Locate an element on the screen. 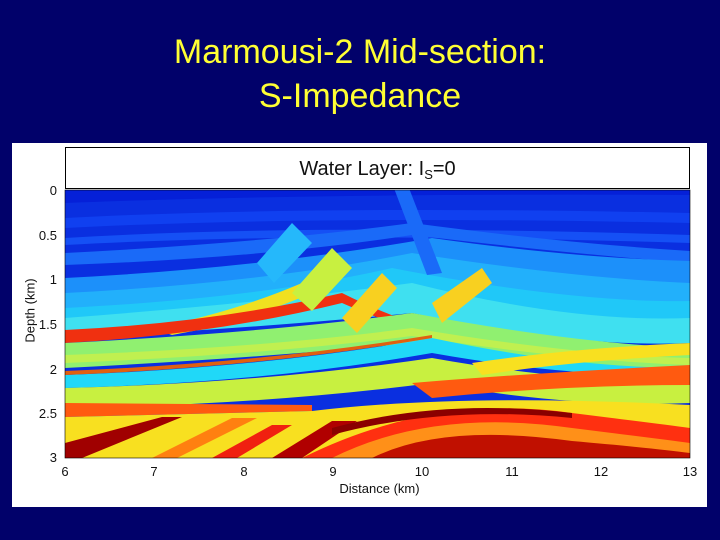 This screenshot has width=720, height=540. xtick-9: 9 is located at coordinates (333, 471).